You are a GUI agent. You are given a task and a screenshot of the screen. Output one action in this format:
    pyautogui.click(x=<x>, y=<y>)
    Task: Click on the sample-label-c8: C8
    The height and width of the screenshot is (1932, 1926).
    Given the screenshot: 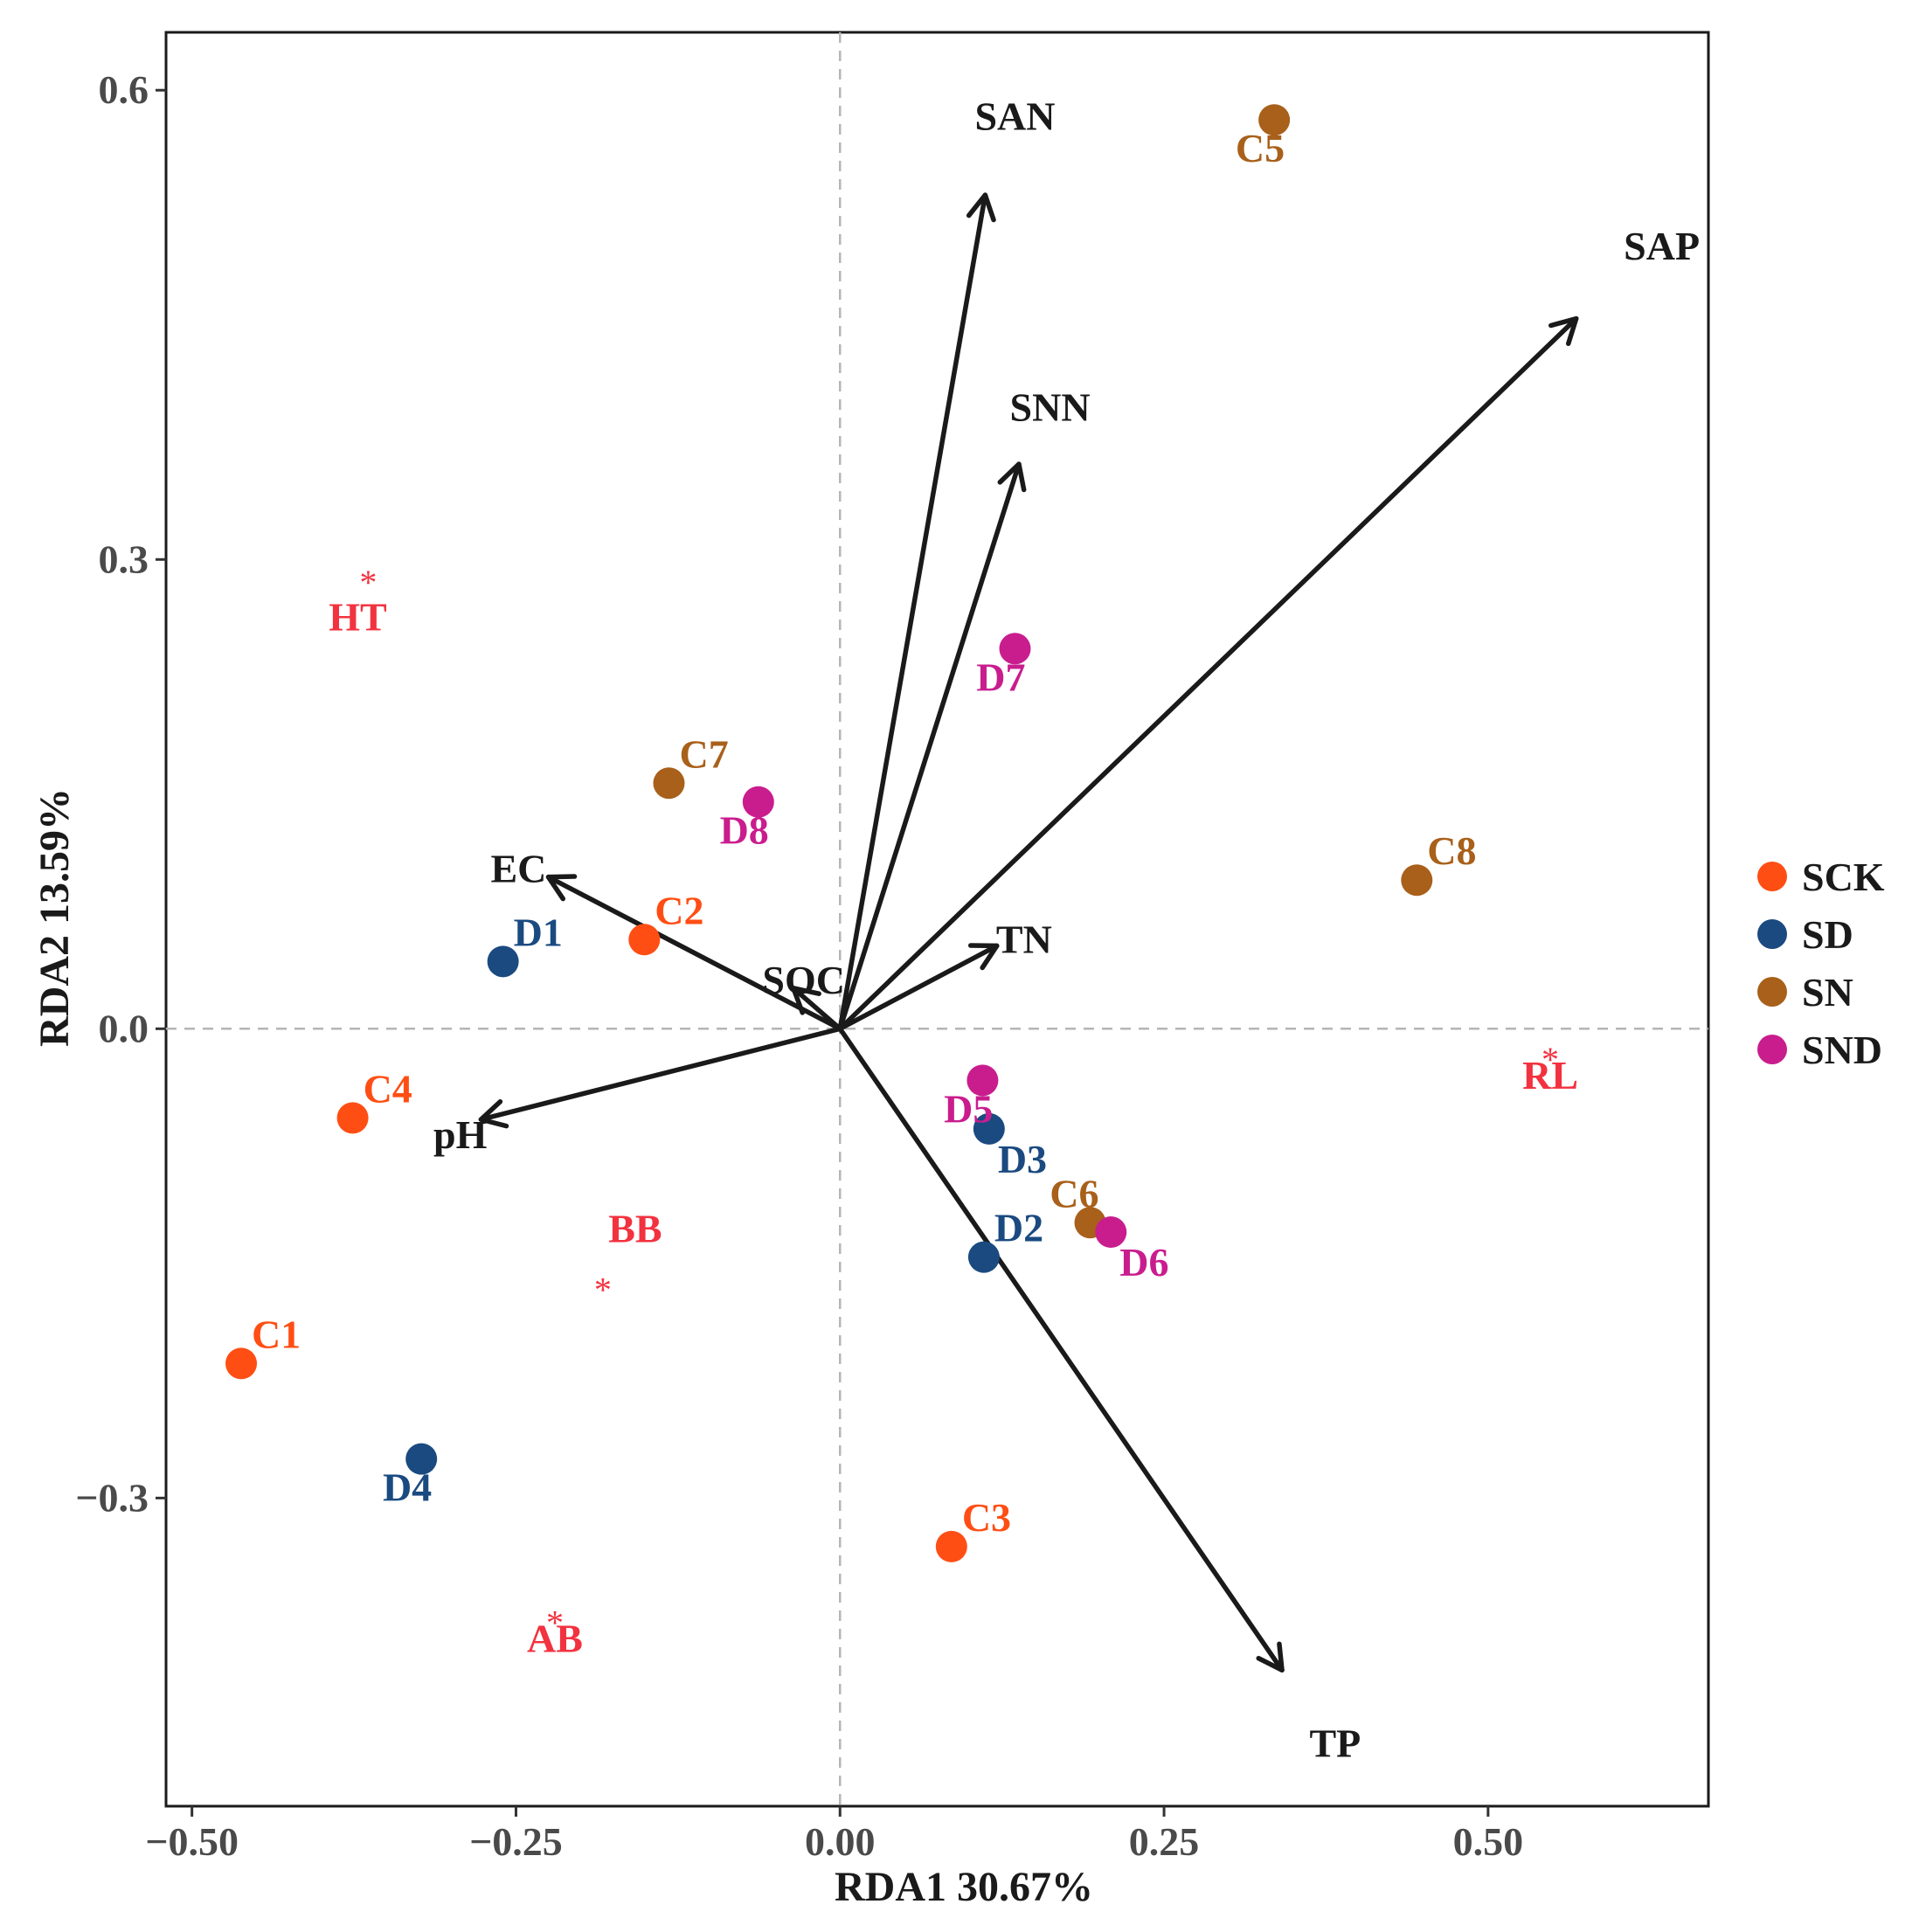 What is the action you would take?
    pyautogui.click(x=1451, y=850)
    